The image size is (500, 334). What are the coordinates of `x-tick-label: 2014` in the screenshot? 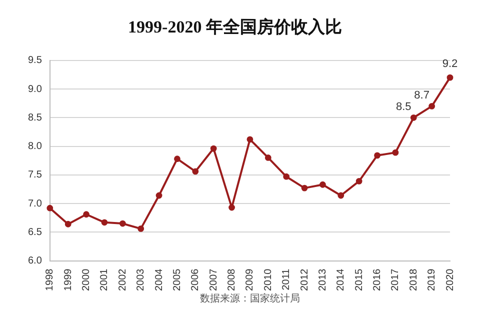 It's located at (341, 280).